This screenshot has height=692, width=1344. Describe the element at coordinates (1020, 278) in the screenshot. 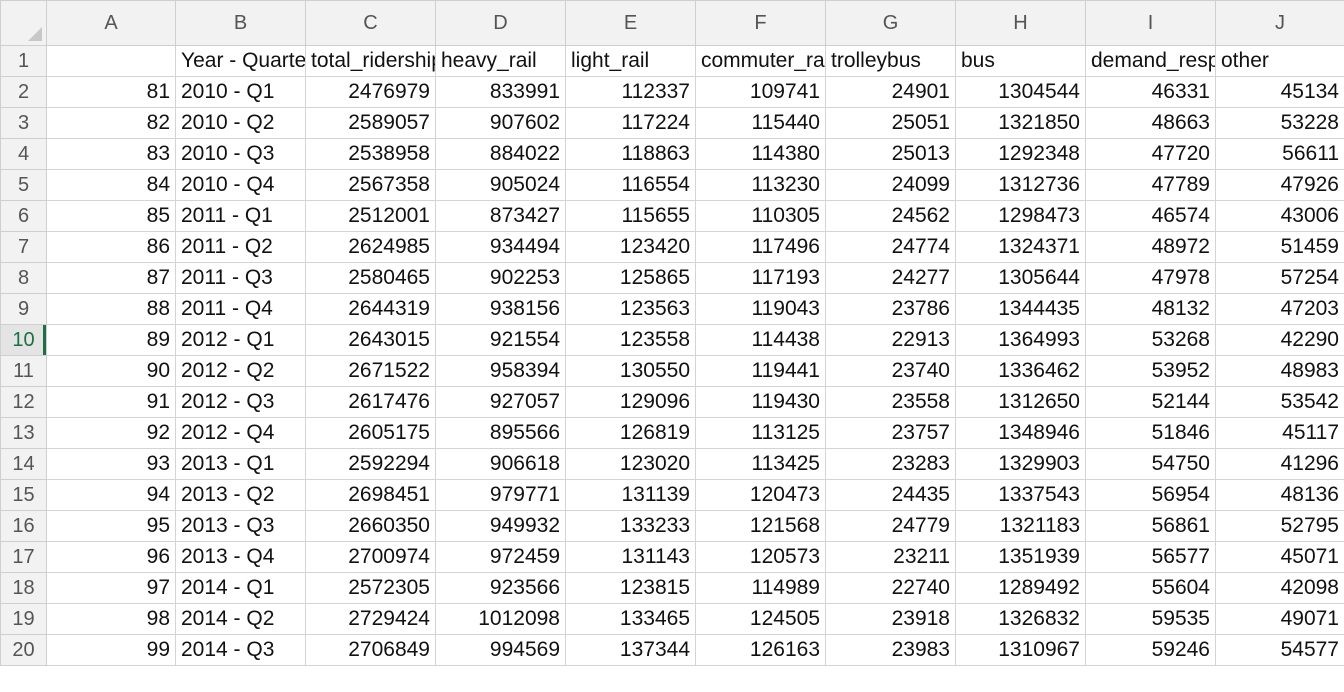

I see `data-cell: 1305644` at that location.